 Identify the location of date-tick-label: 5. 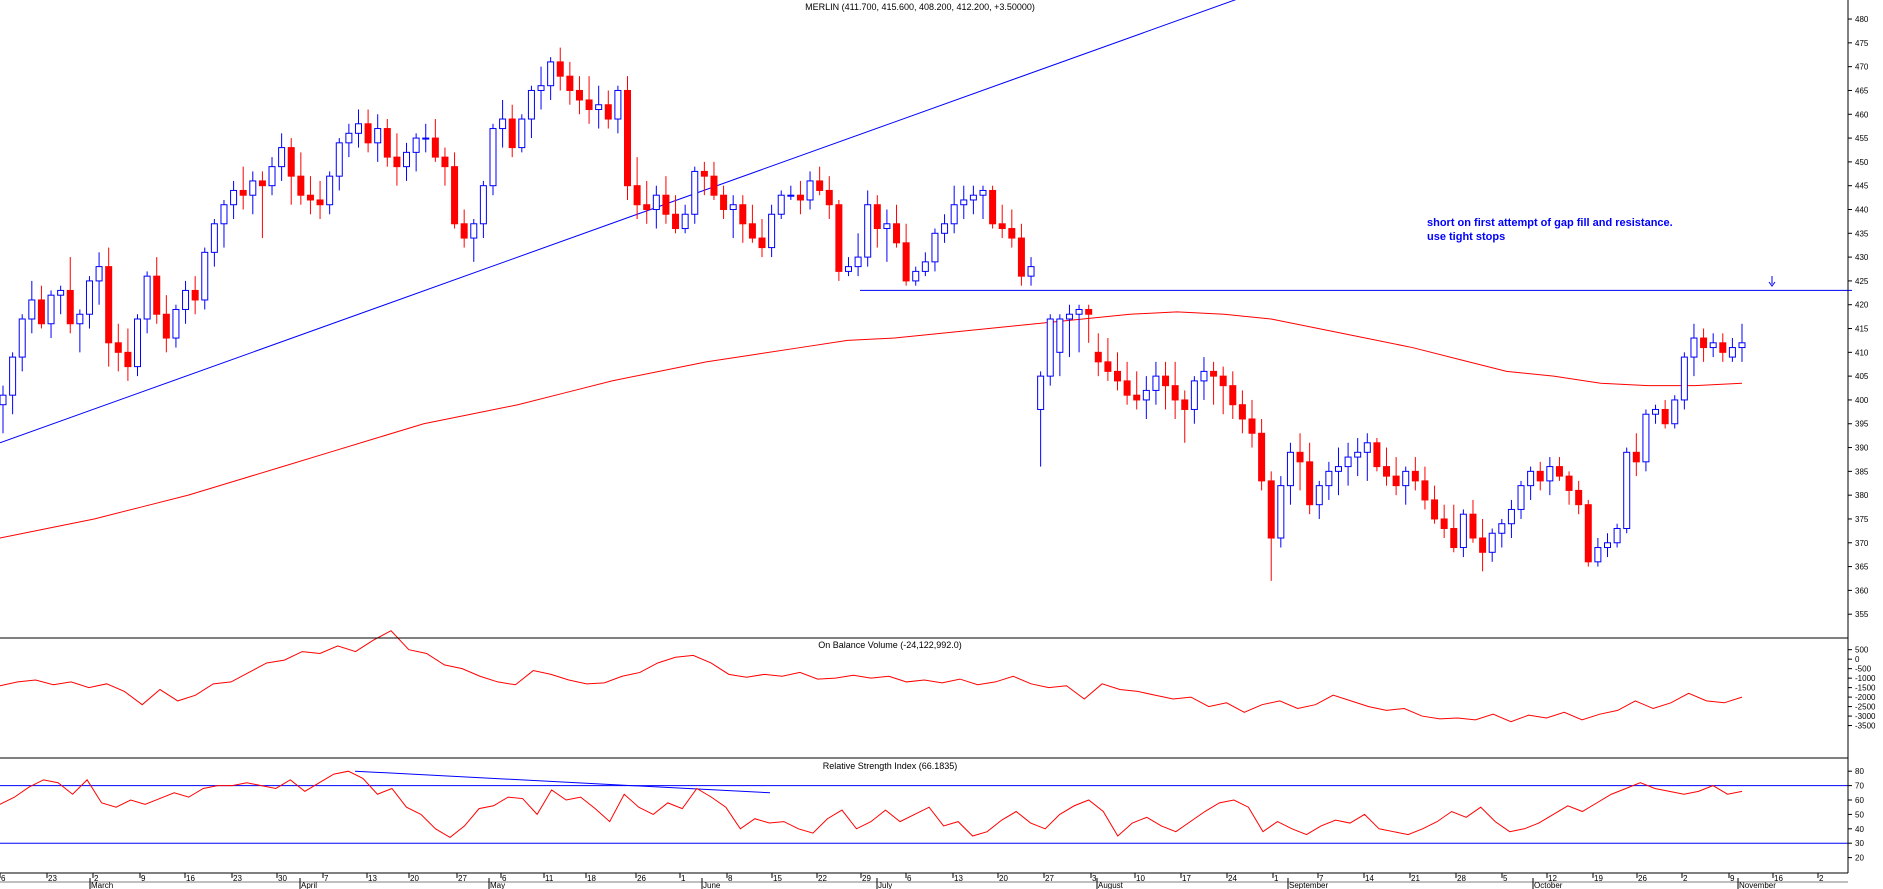
(1505, 878).